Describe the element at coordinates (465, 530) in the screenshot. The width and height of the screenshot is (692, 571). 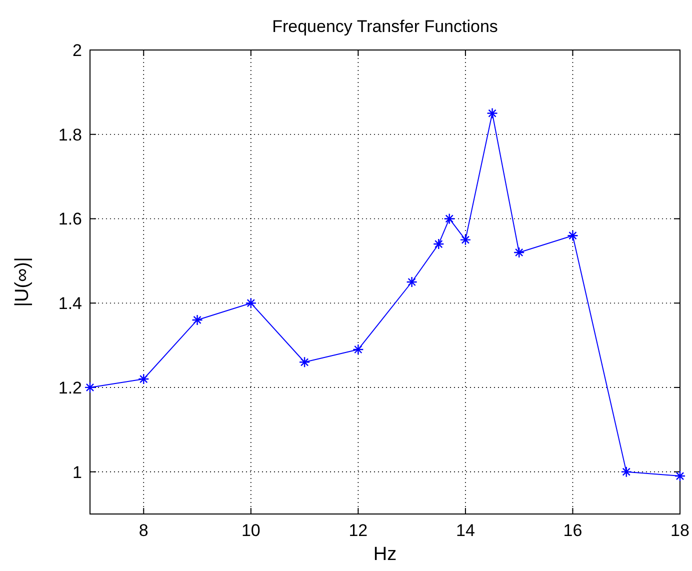
I see `x-tick-label: 14` at that location.